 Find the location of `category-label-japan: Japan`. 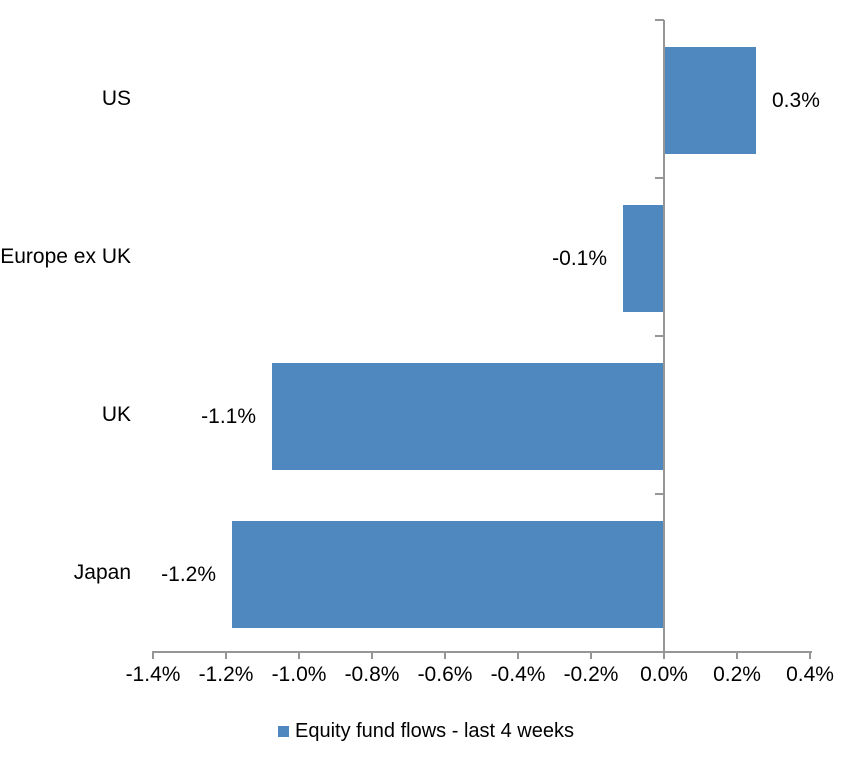

category-label-japan: Japan is located at coordinates (102, 572).